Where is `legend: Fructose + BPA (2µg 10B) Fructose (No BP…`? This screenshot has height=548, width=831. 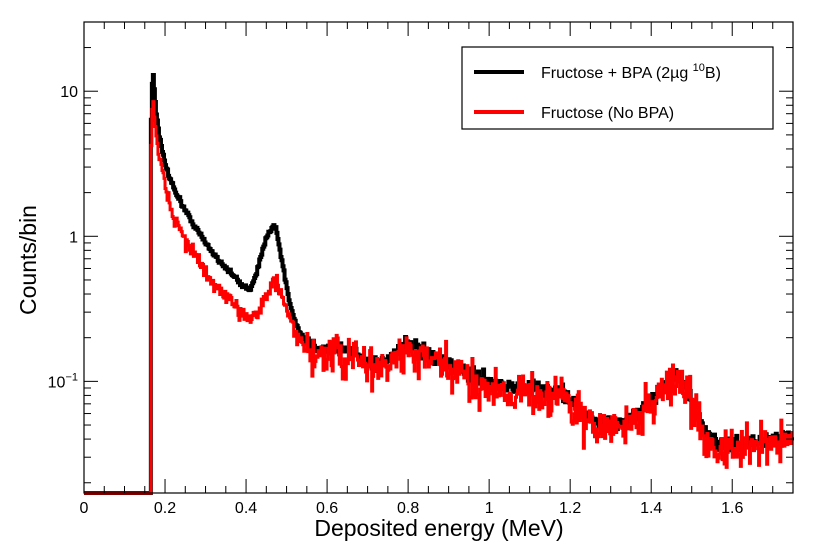 legend: Fructose + BPA (2µg 10B) Fructose (No BP… is located at coordinates (617, 88).